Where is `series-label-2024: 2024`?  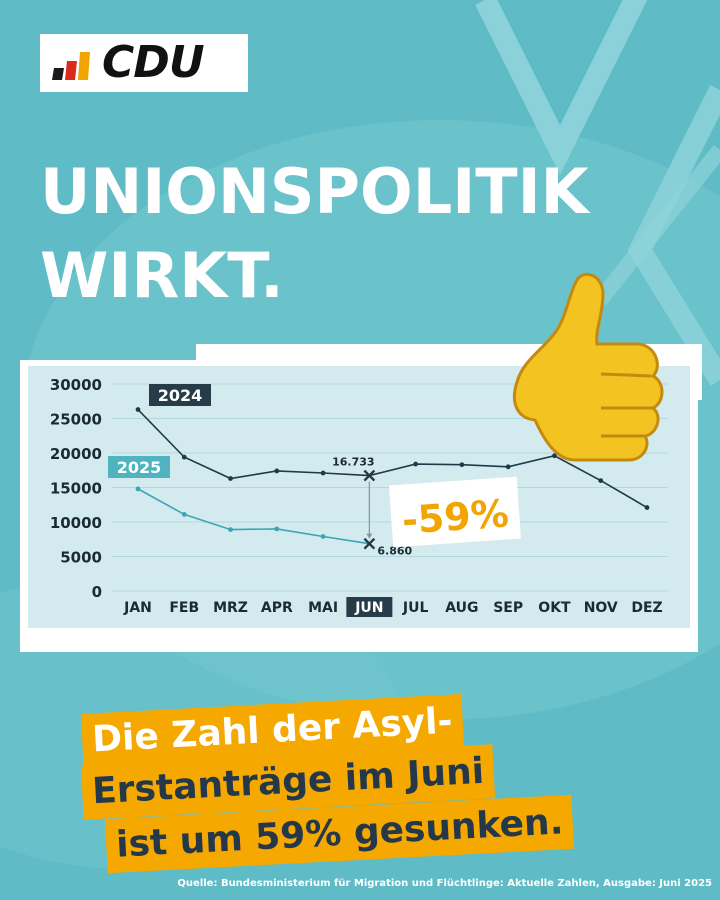
series-label-2024: 2024 is located at coordinates (180, 395).